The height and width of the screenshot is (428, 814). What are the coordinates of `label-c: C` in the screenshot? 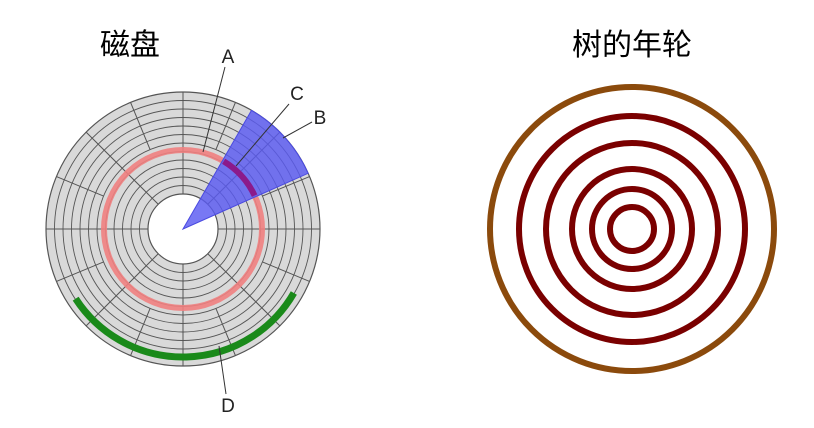 It's located at (297, 94).